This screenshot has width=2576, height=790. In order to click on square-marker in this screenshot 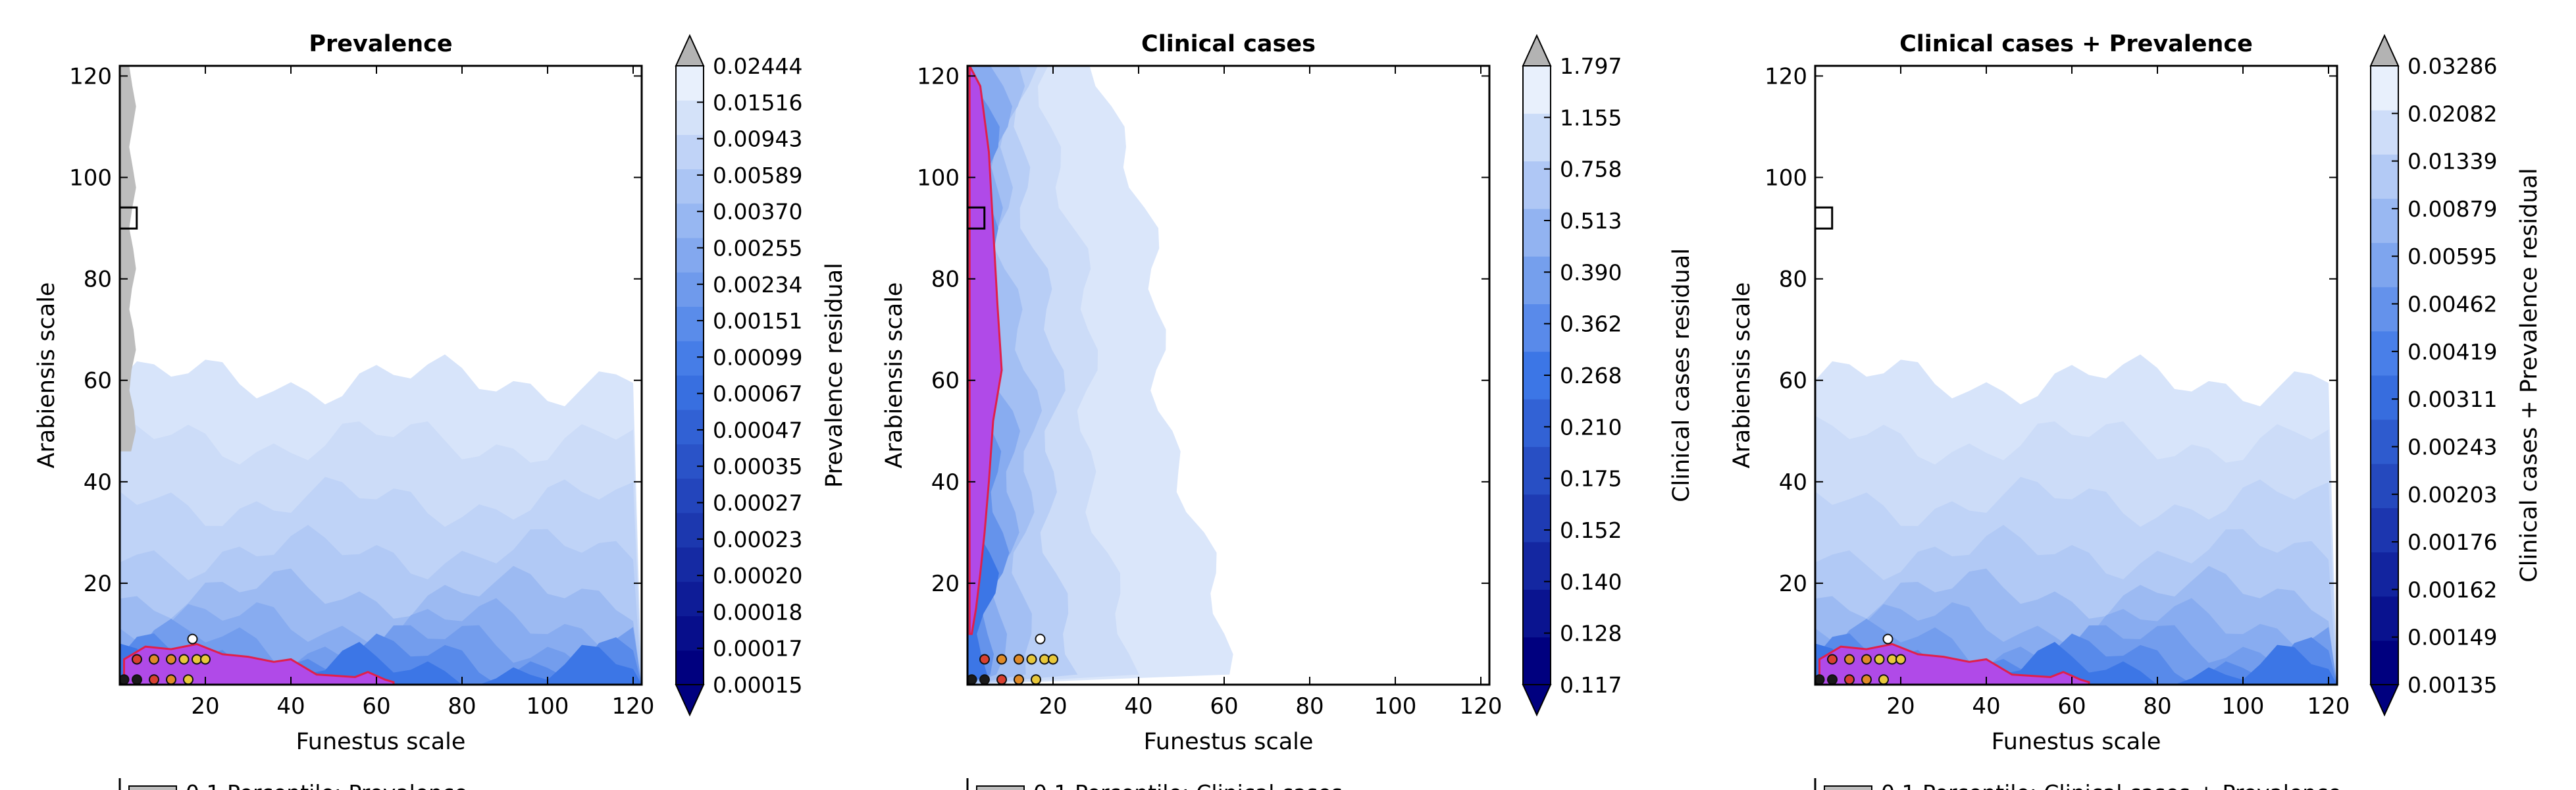, I will do `click(976, 218)`.